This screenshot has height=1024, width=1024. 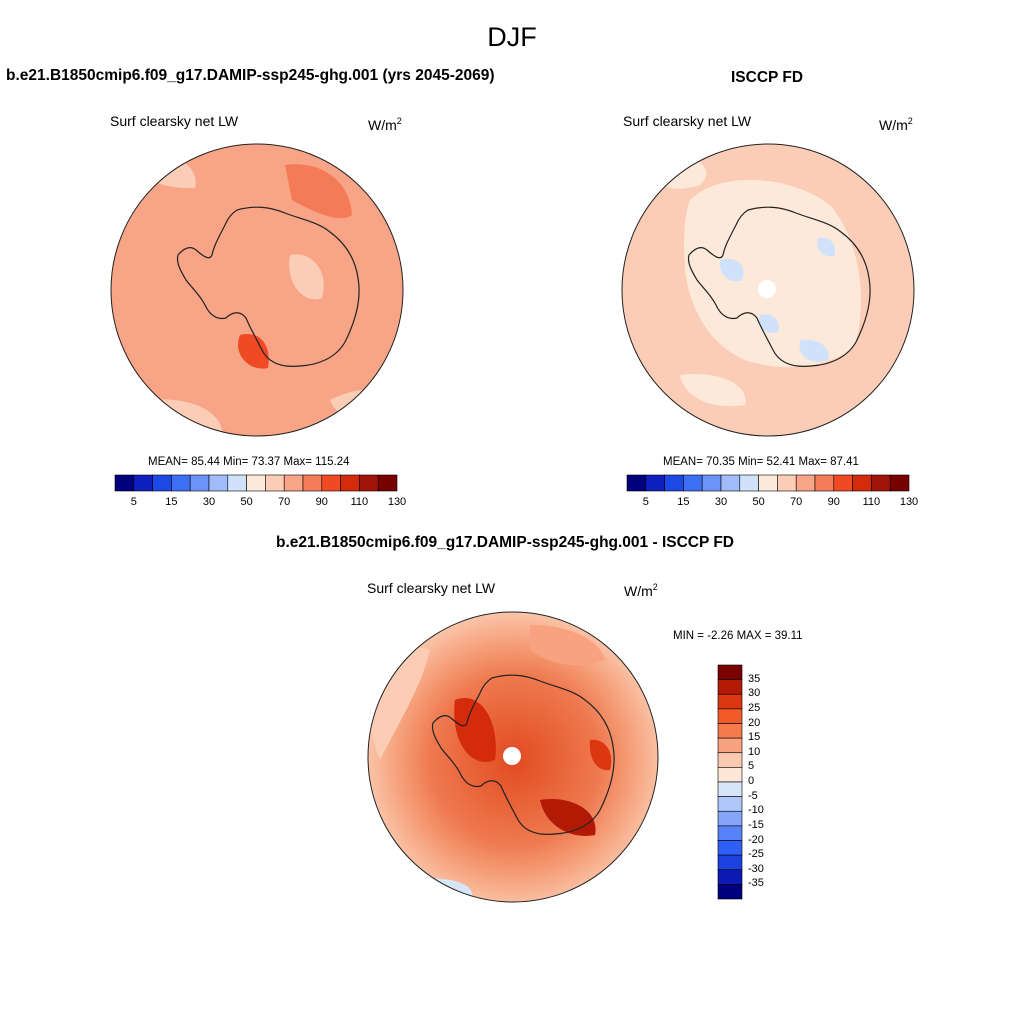 I want to click on left-colorbar-tick-label: 5, so click(x=133, y=502).